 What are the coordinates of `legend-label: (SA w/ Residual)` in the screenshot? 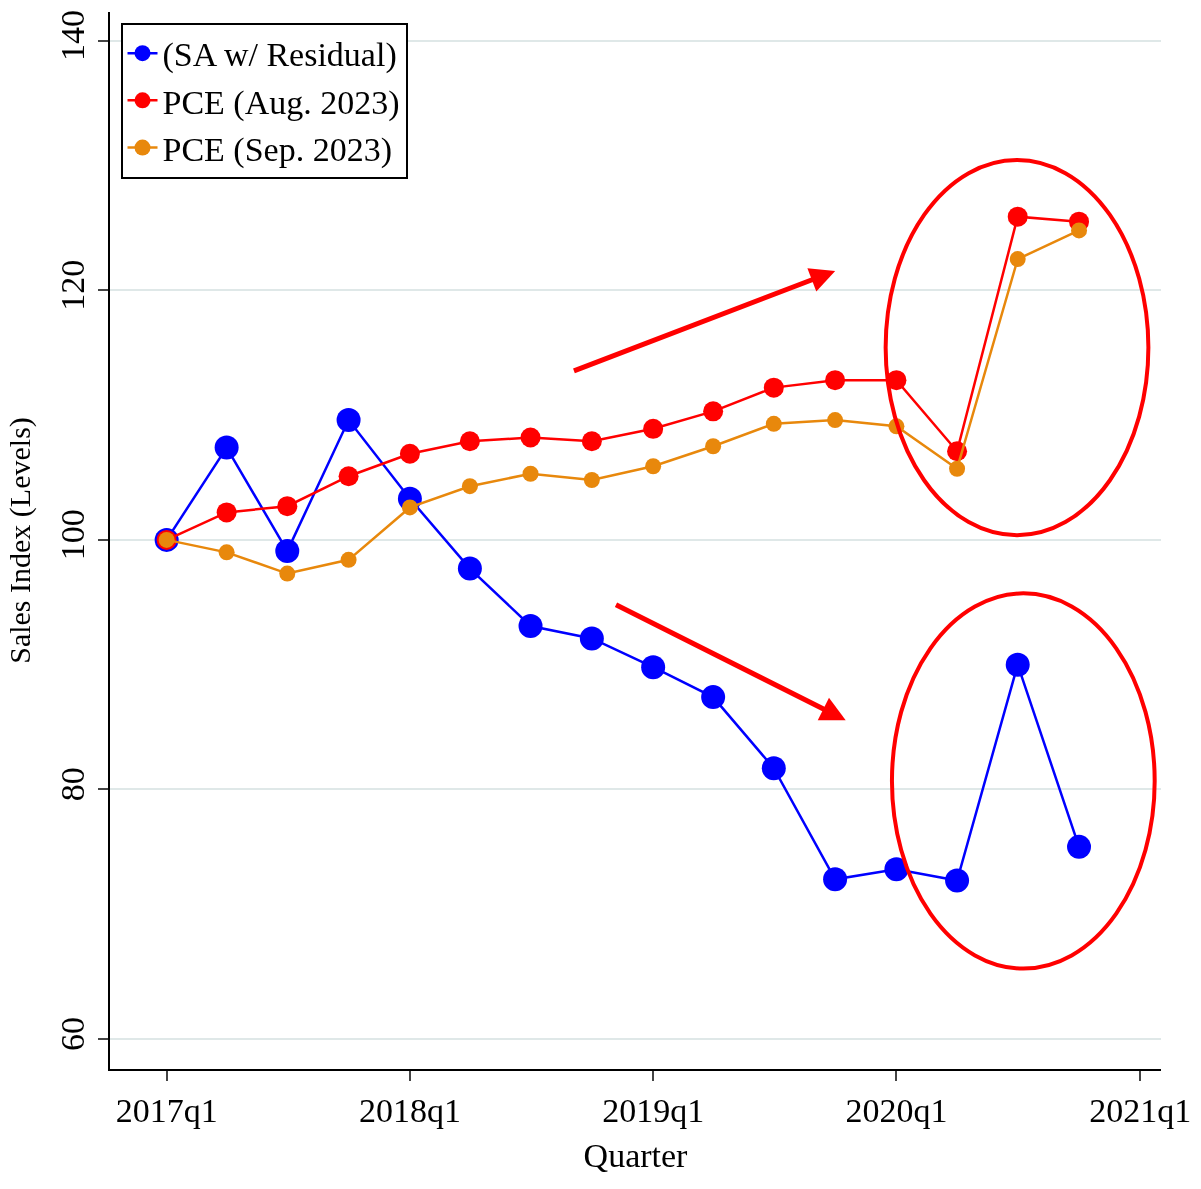 It's located at (279, 55).